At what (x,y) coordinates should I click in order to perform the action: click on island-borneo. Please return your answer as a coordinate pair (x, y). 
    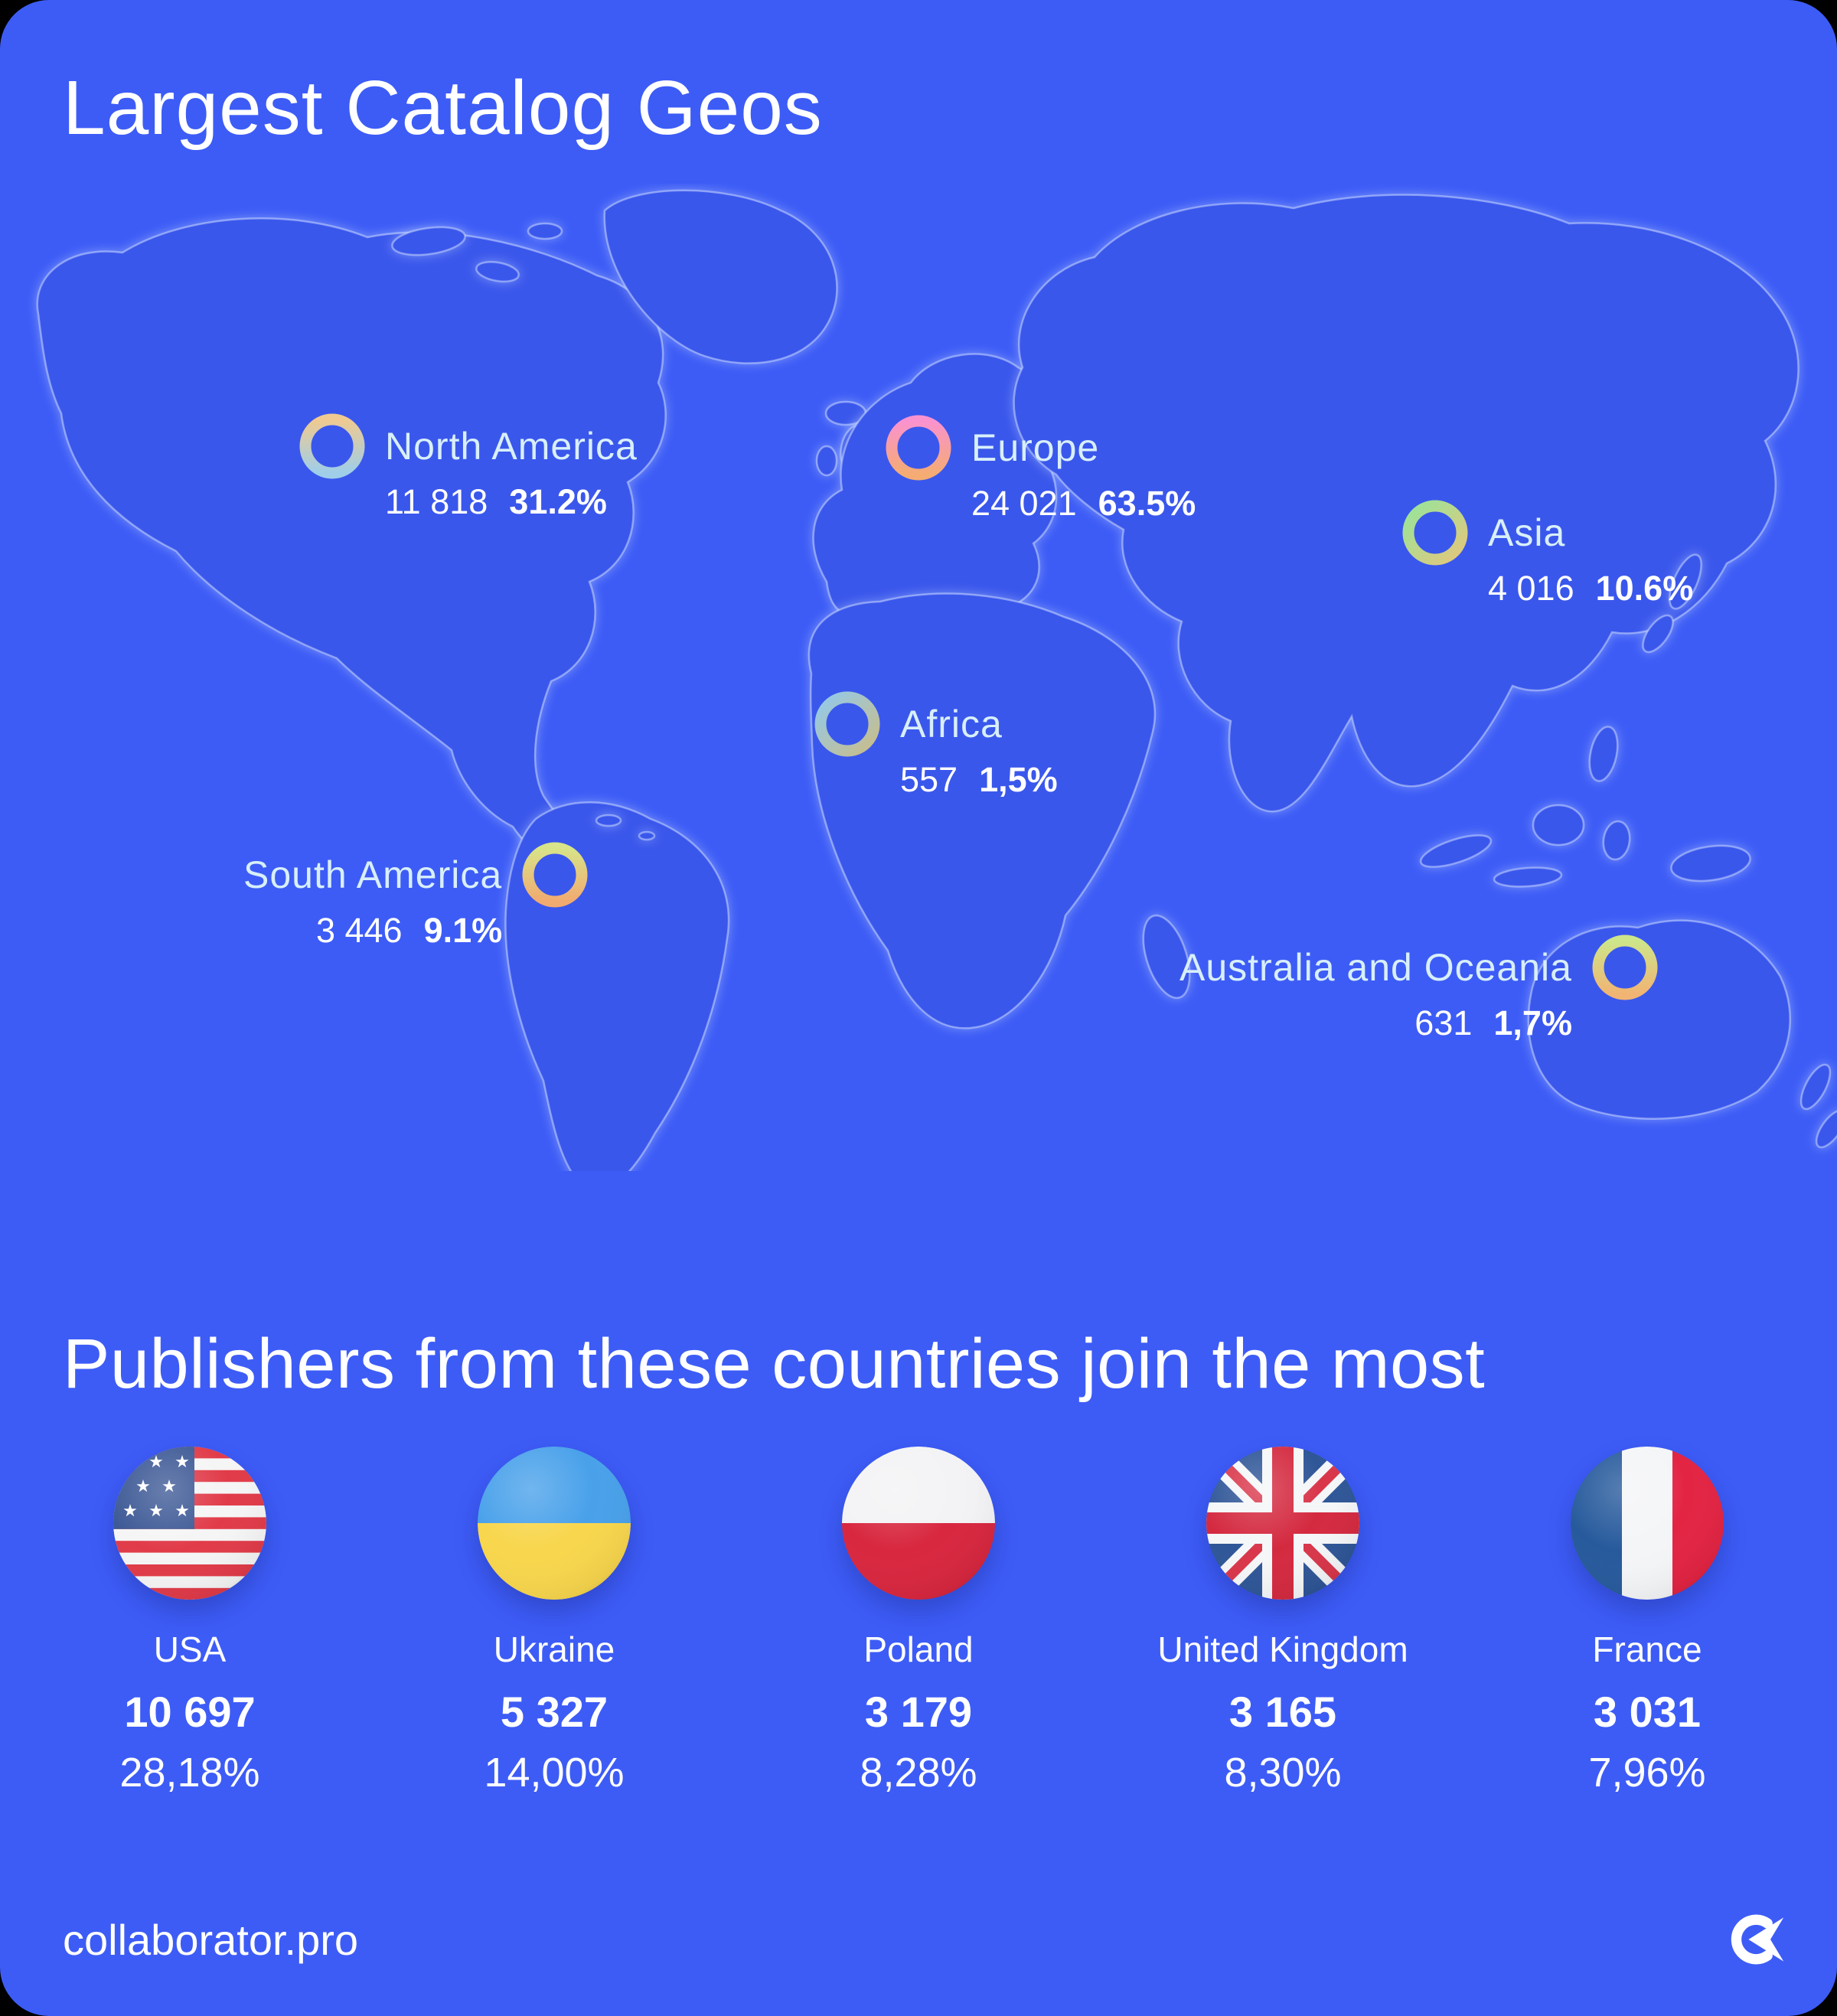
    Looking at the image, I should click on (1558, 826).